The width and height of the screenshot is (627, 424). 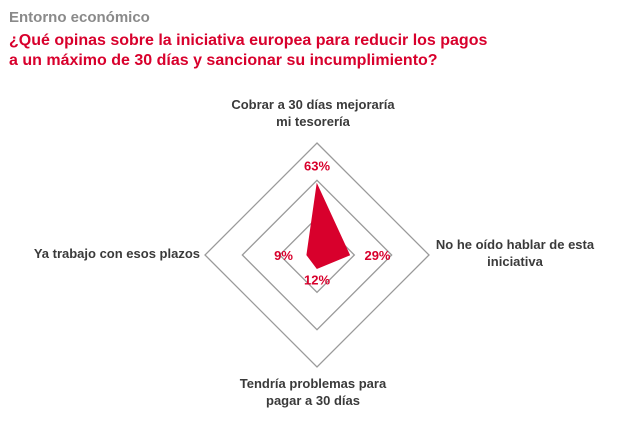 I want to click on axis-label-2-line-1: Tendría problemas para, so click(x=313, y=383).